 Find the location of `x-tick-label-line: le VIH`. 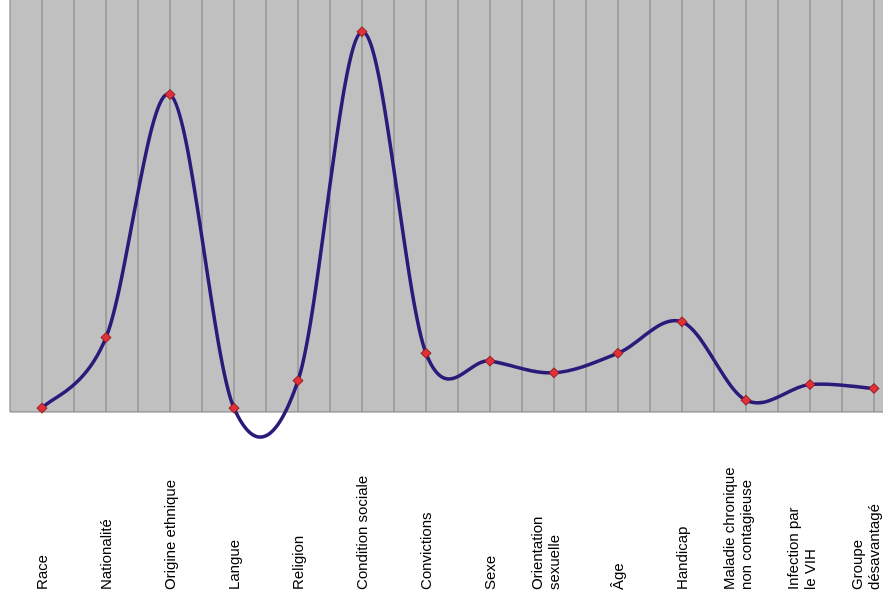

x-tick-label-line: le VIH is located at coordinates (810, 569).